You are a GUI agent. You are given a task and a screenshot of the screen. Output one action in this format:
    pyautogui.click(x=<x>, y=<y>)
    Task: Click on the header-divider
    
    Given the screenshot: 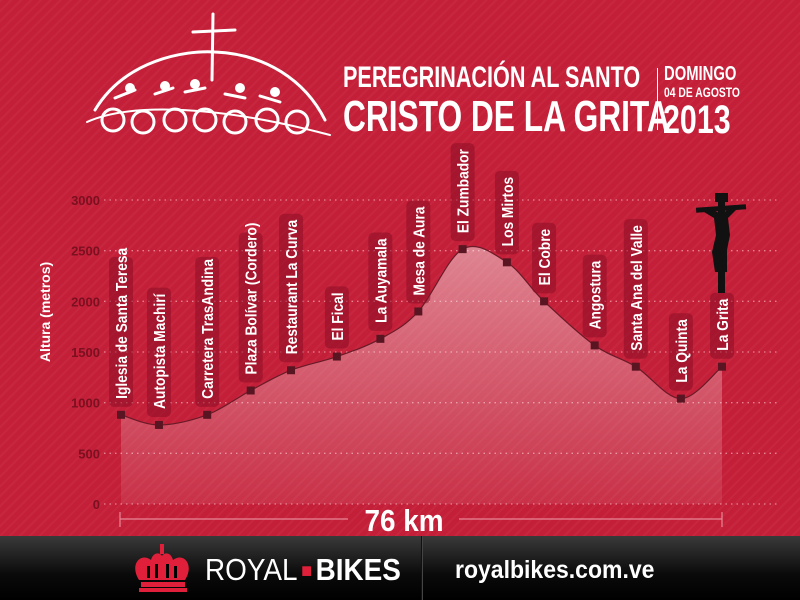 What is the action you would take?
    pyautogui.click(x=657, y=99)
    